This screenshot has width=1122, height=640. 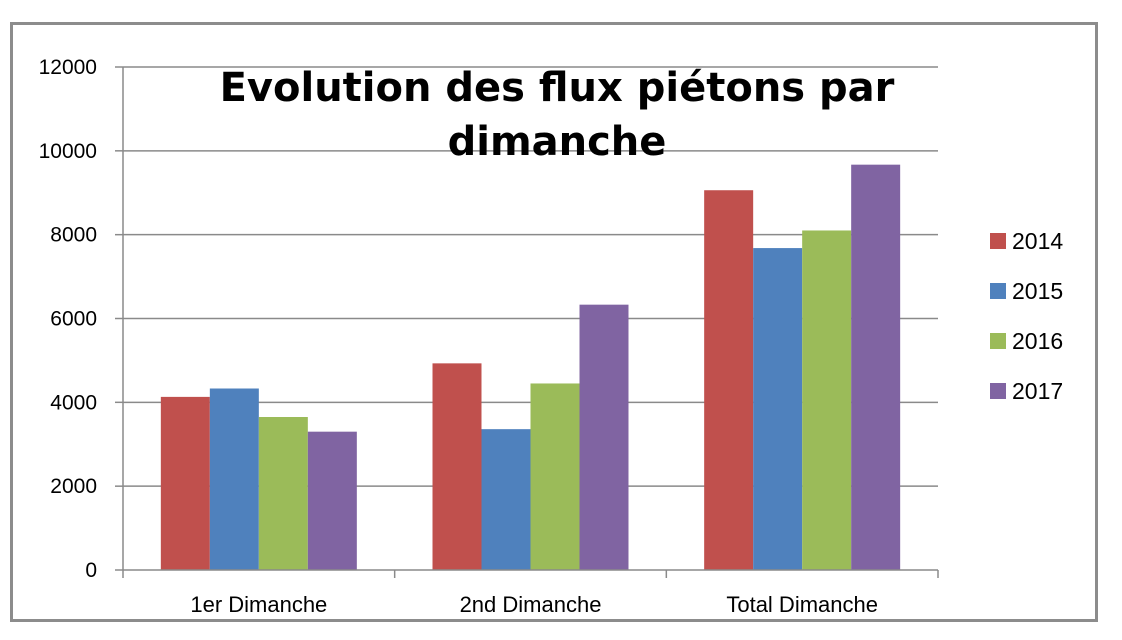 What do you see at coordinates (73, 486) in the screenshot?
I see `y-tick-label: 2000` at bounding box center [73, 486].